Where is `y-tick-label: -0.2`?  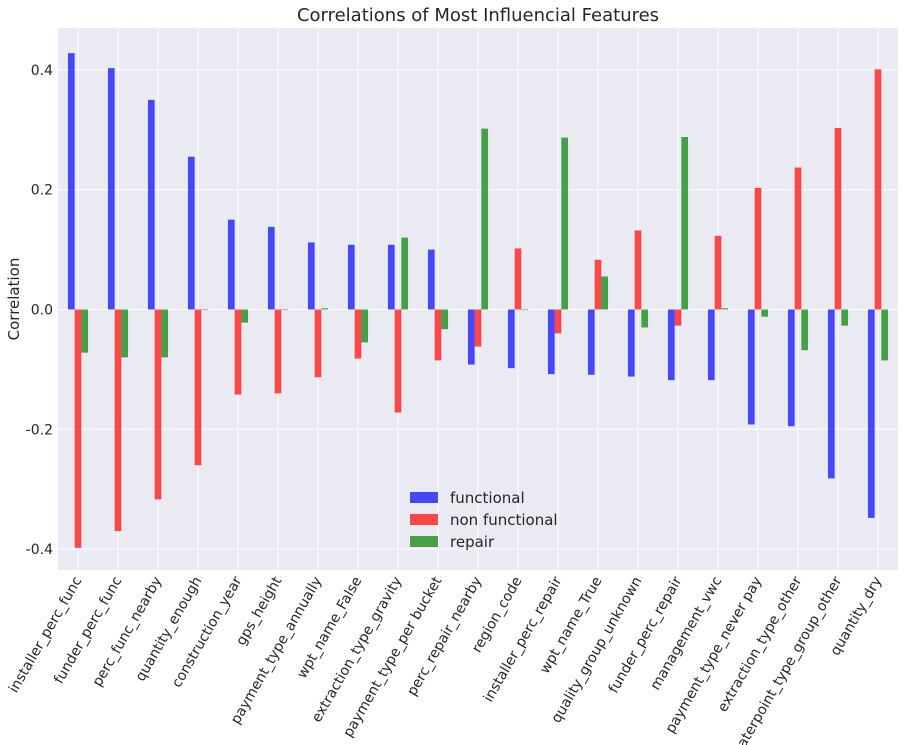
y-tick-label: -0.2 is located at coordinates (39, 430).